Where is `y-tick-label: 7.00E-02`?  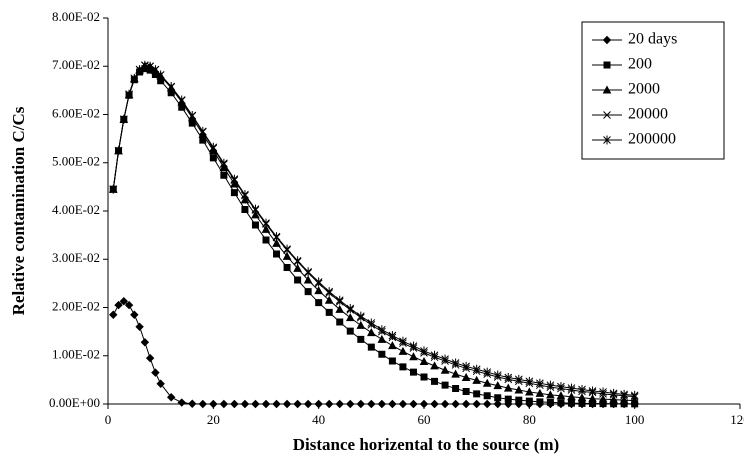 y-tick-label: 7.00E-02 is located at coordinates (76, 64).